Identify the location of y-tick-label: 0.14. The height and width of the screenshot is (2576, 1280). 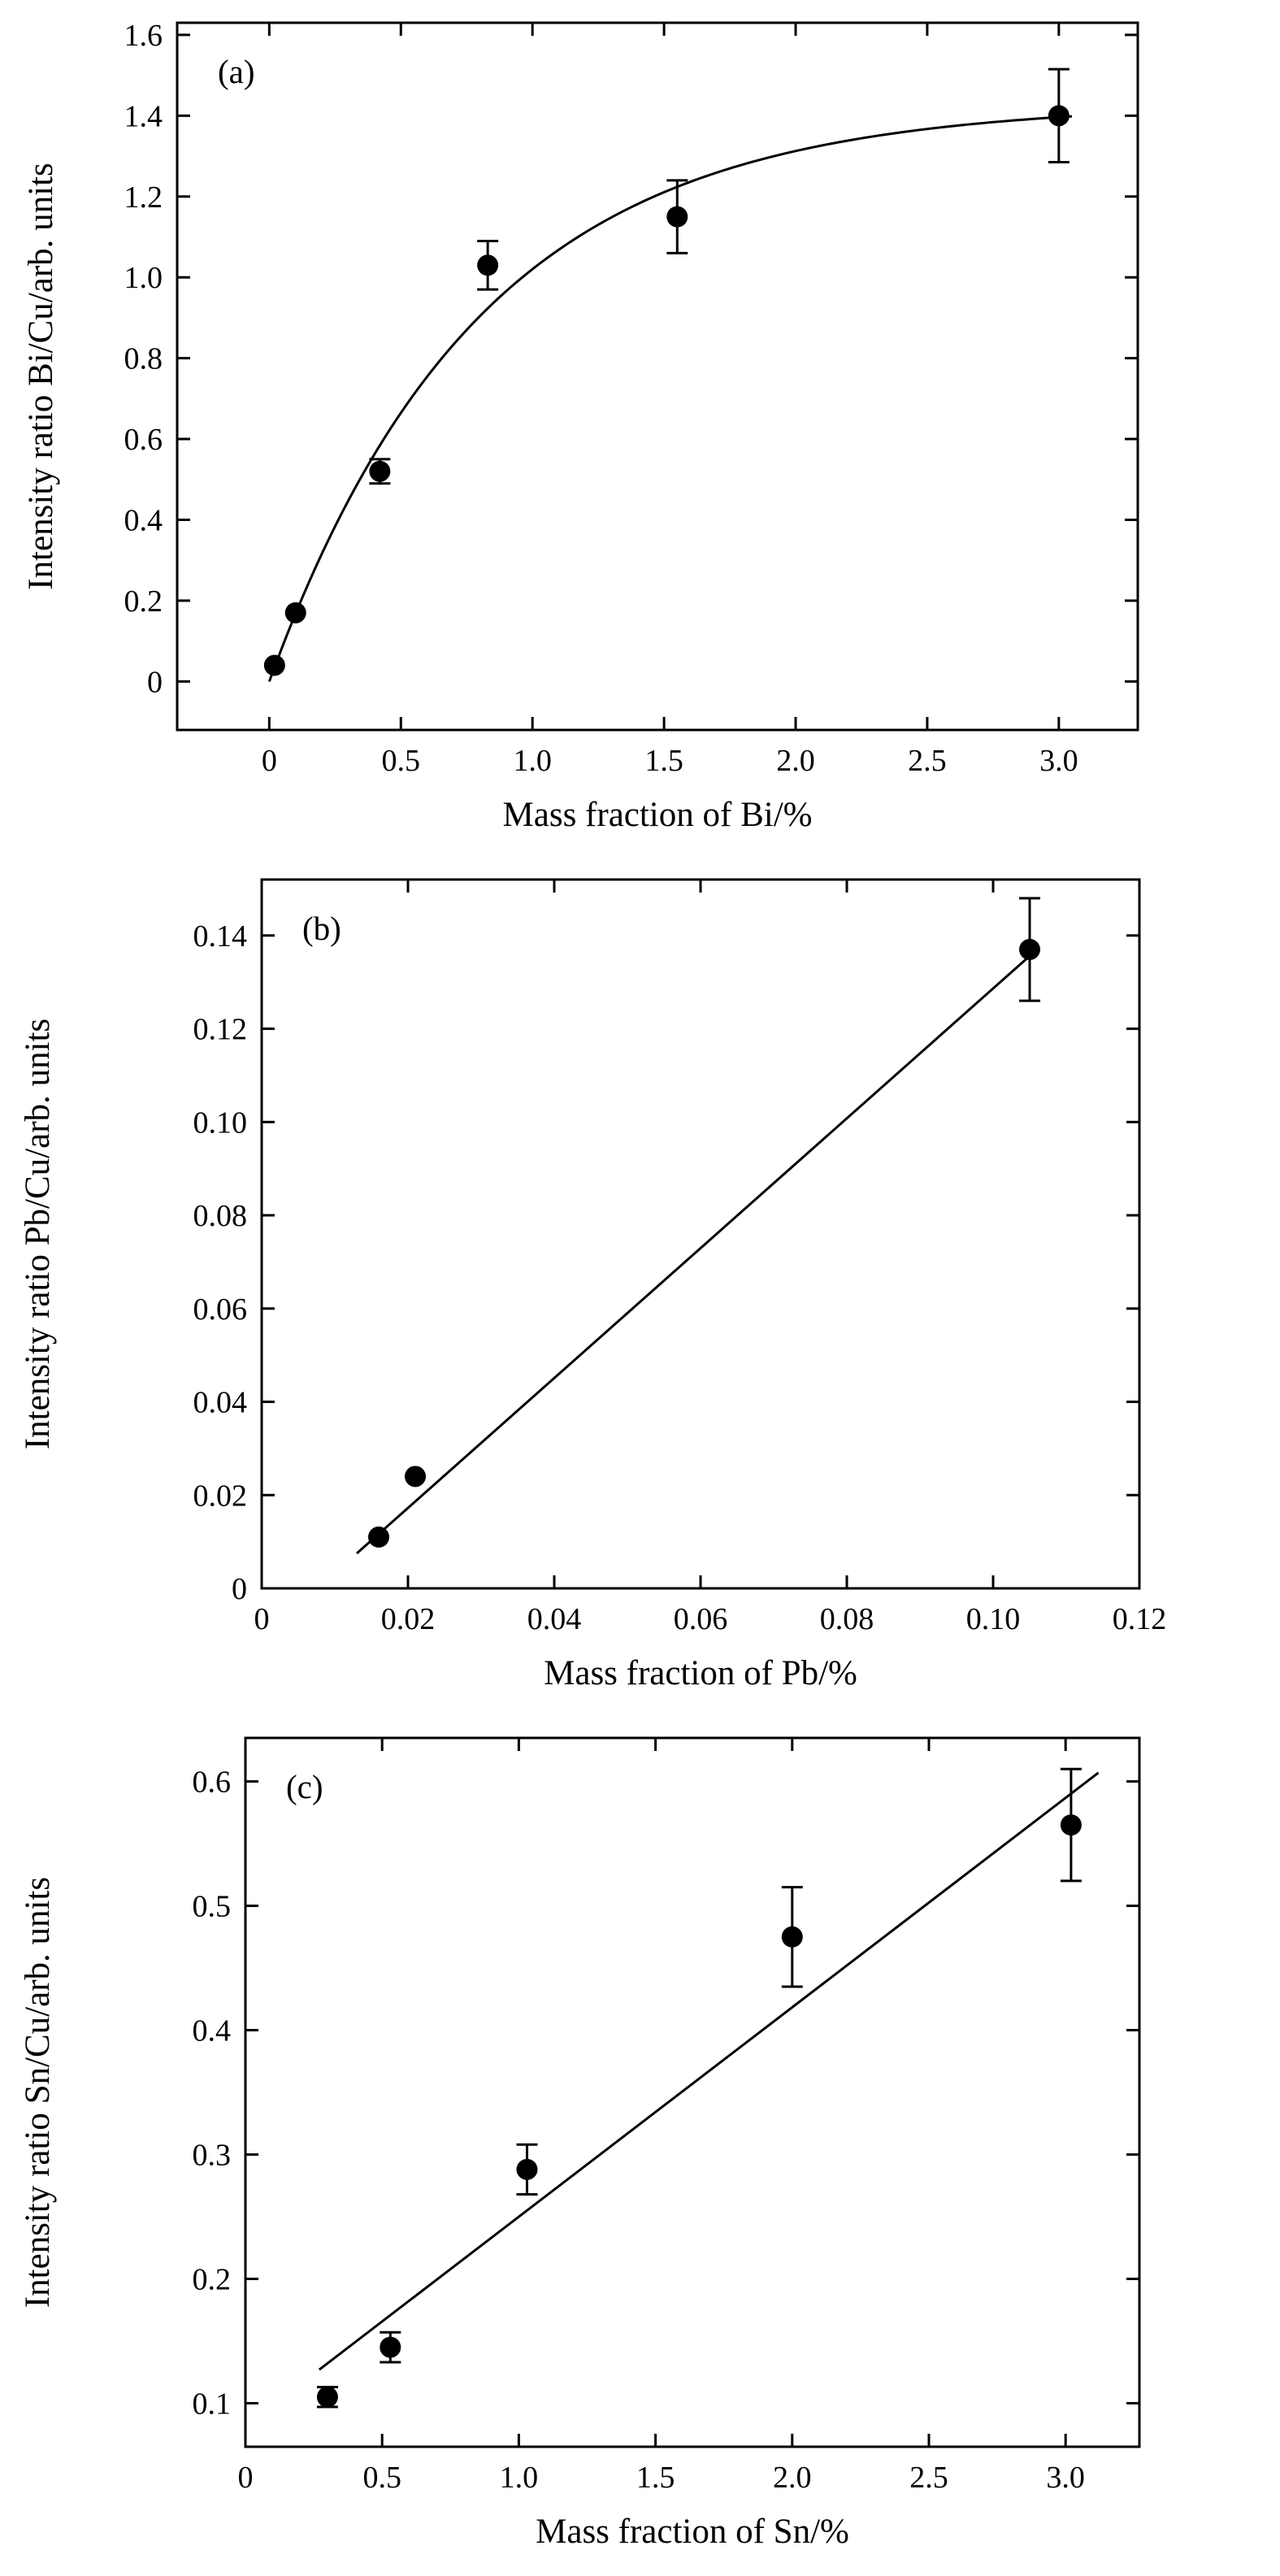
(220, 936).